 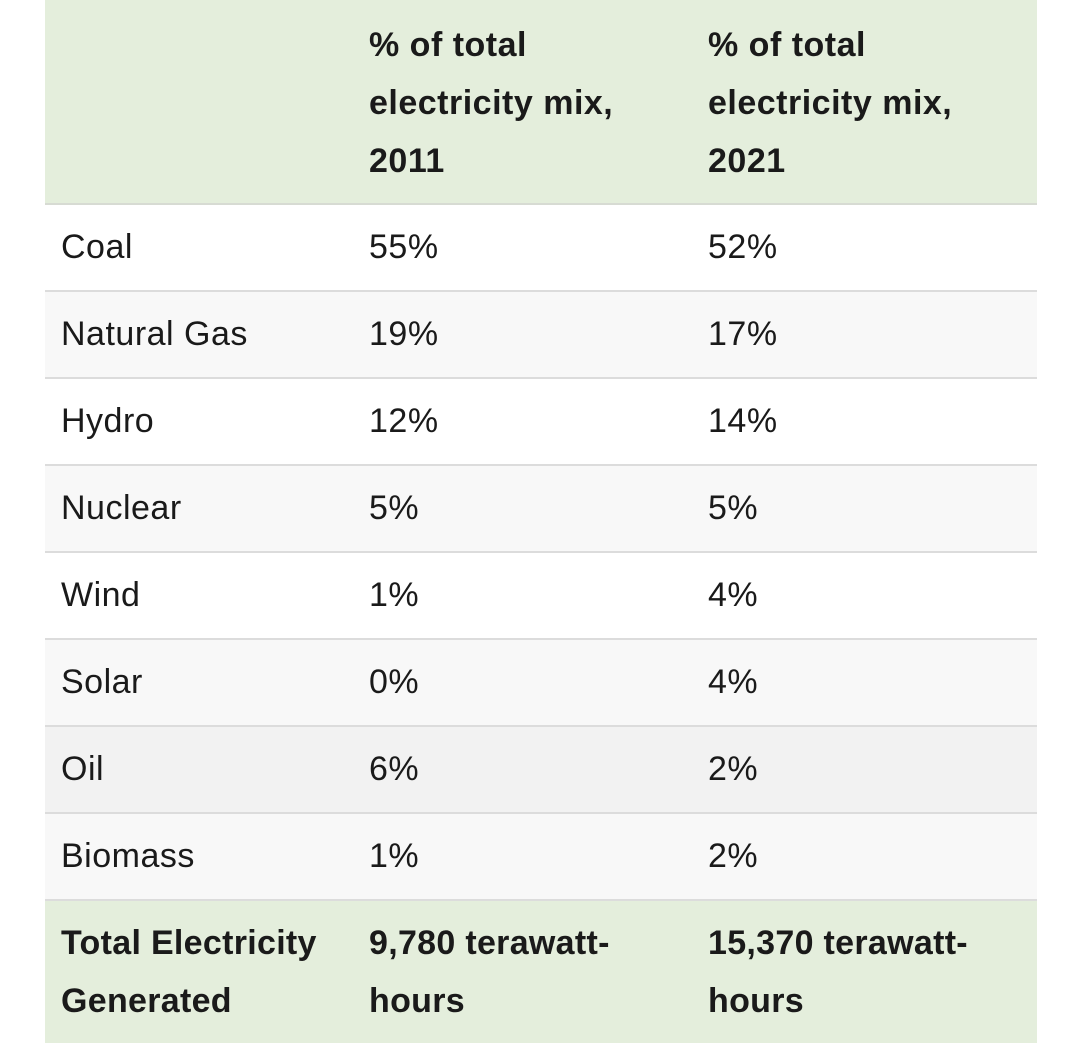 I want to click on total-2021-cell: 15,370 terawatt-hours, so click(x=838, y=972).